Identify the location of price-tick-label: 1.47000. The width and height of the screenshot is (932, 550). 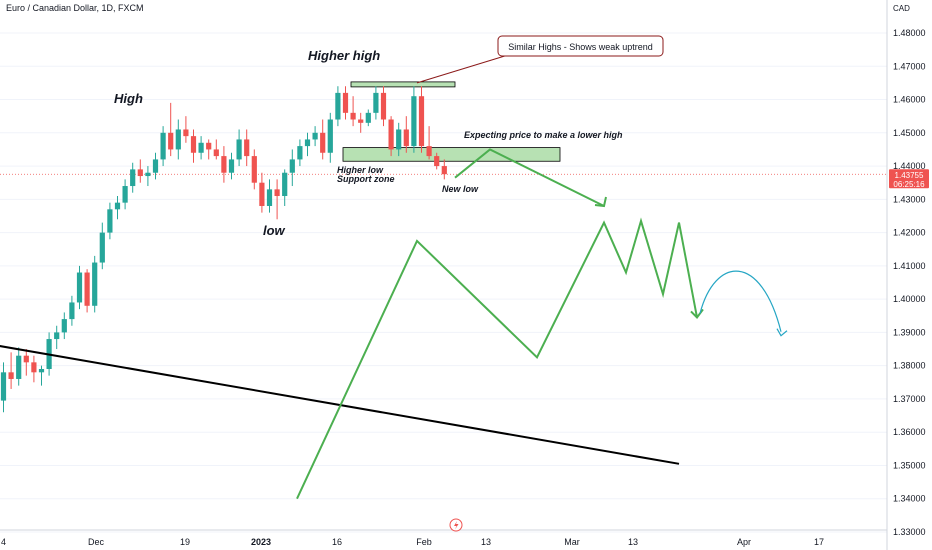
(909, 66).